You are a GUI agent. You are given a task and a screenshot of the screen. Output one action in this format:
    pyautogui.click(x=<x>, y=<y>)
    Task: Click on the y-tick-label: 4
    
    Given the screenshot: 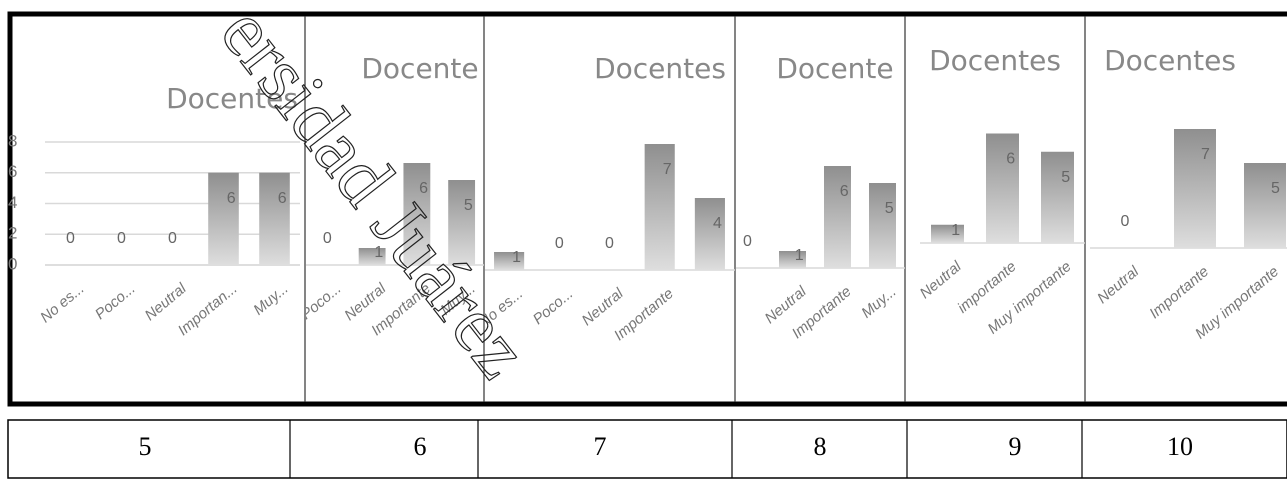 What is the action you would take?
    pyautogui.click(x=12, y=202)
    